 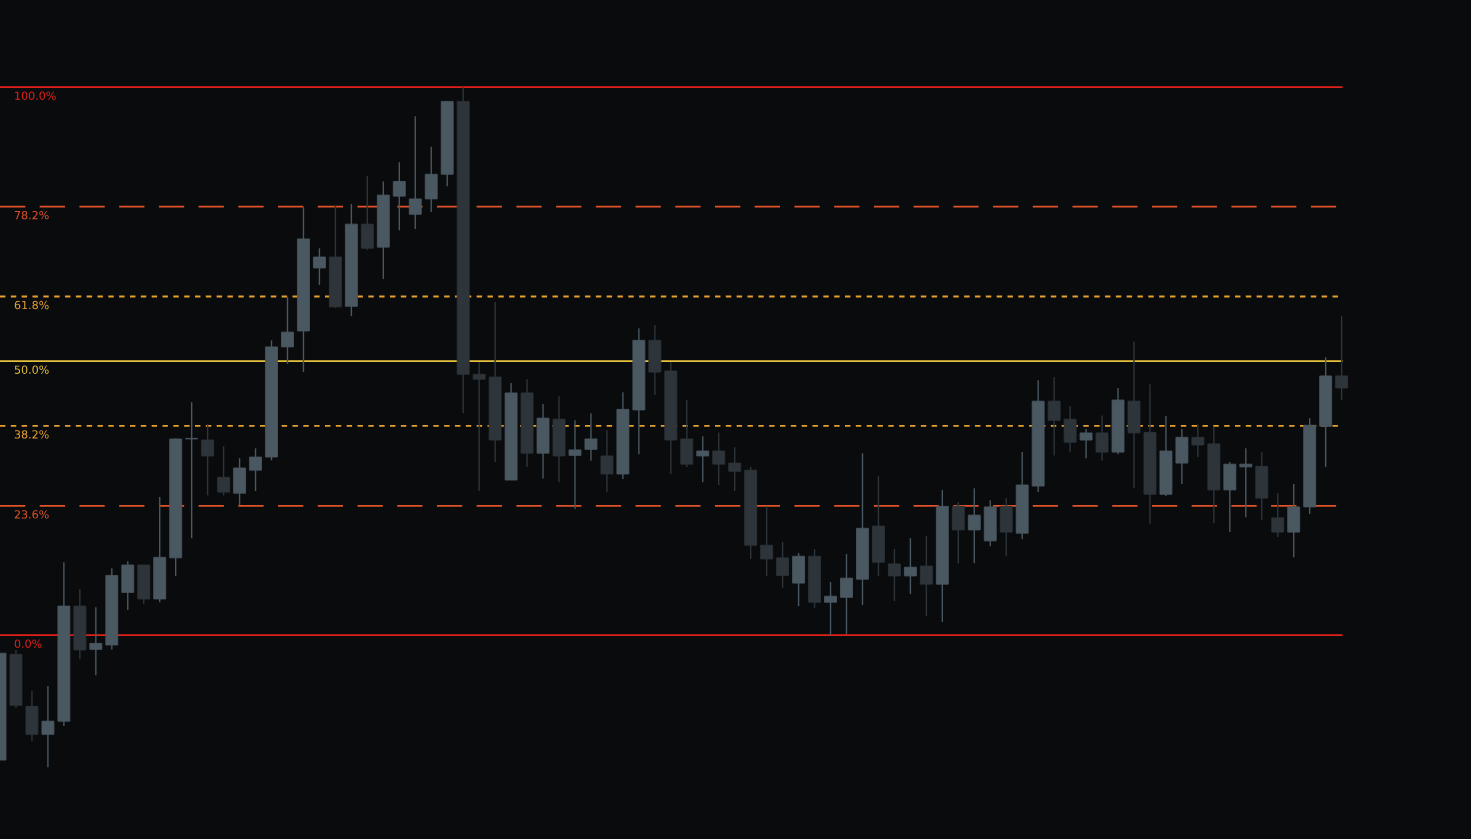 What do you see at coordinates (31, 305) in the screenshot?
I see `ref-line-label: 61.8%` at bounding box center [31, 305].